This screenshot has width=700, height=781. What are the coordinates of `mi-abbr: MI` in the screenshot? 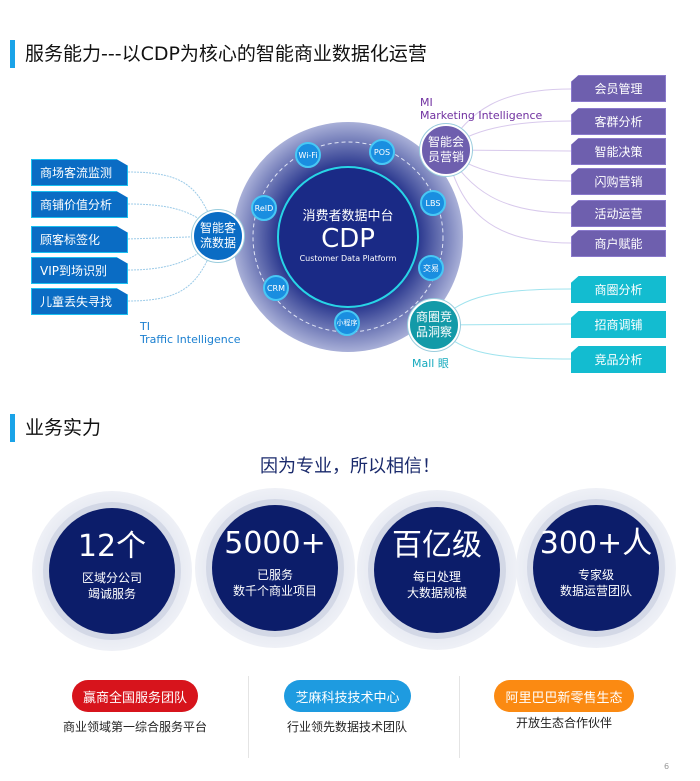 It's located at (426, 102).